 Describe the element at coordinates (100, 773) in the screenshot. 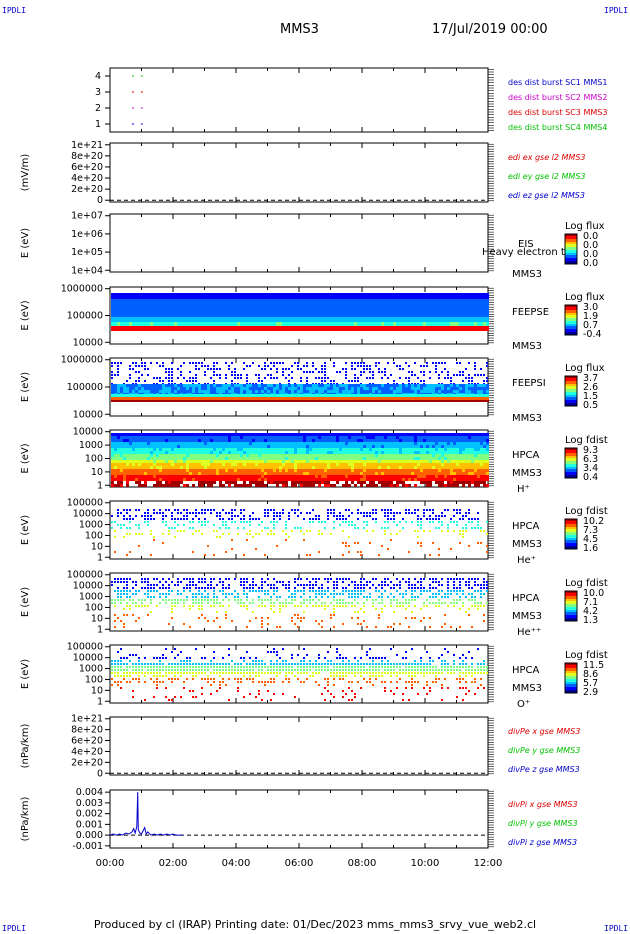

I see `y-tick-label: 0` at that location.